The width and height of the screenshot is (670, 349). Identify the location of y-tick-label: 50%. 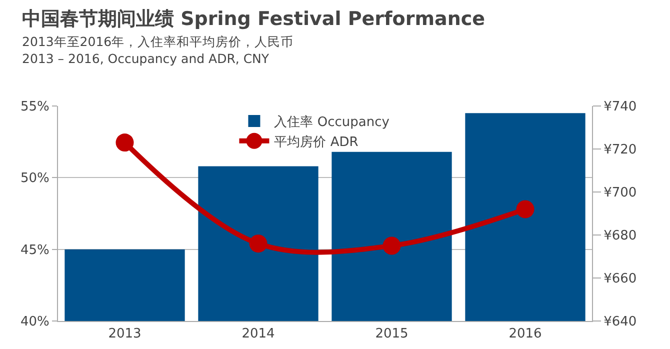
(35, 178).